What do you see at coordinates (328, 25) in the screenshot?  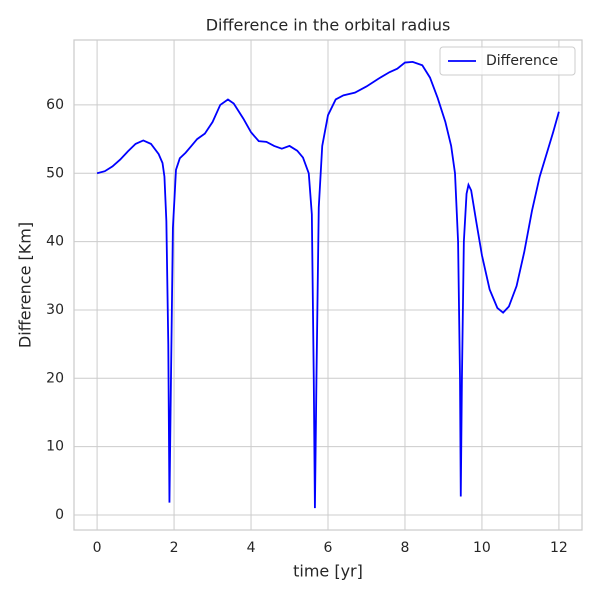 I see `chart-title: Difference in the orbital radius` at bounding box center [328, 25].